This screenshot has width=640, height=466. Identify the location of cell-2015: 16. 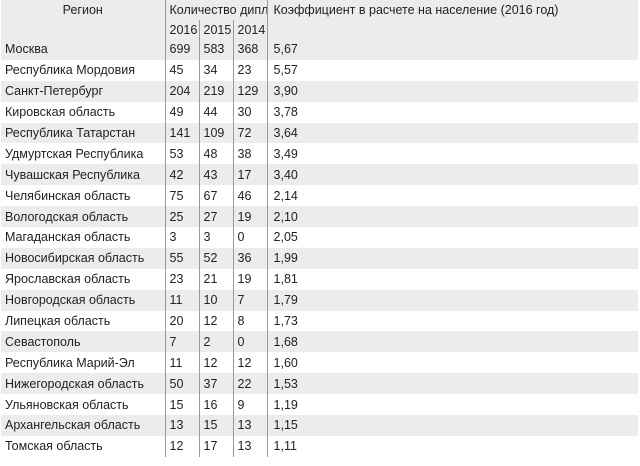
(216, 405).